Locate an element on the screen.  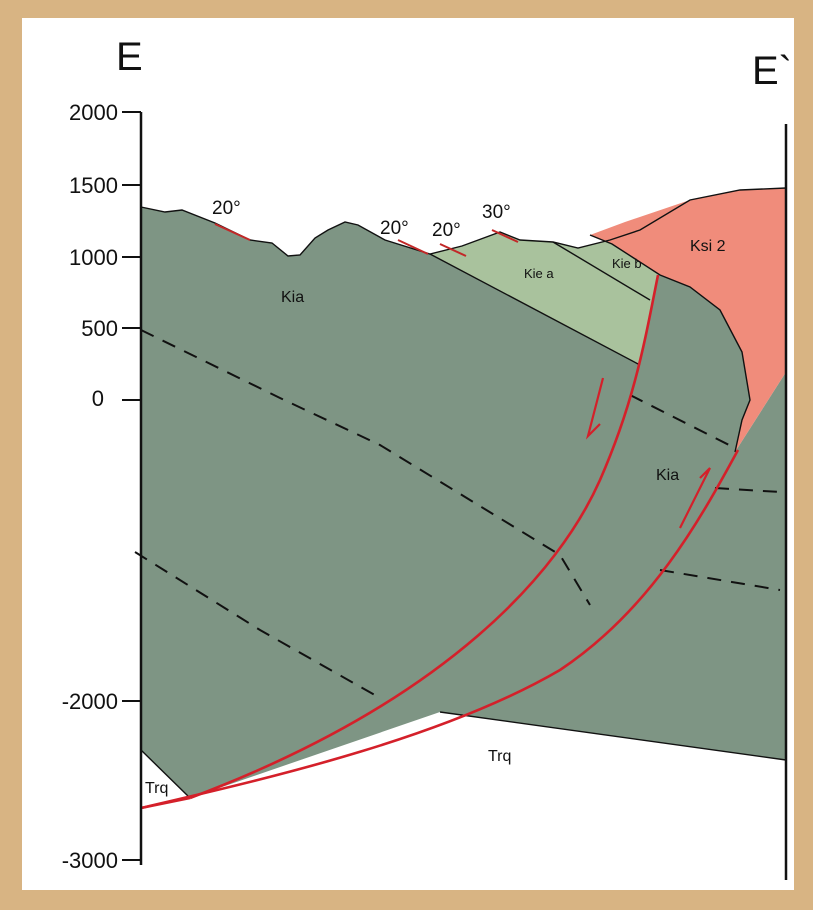
axis-ticks is located at coordinates (131, 486).